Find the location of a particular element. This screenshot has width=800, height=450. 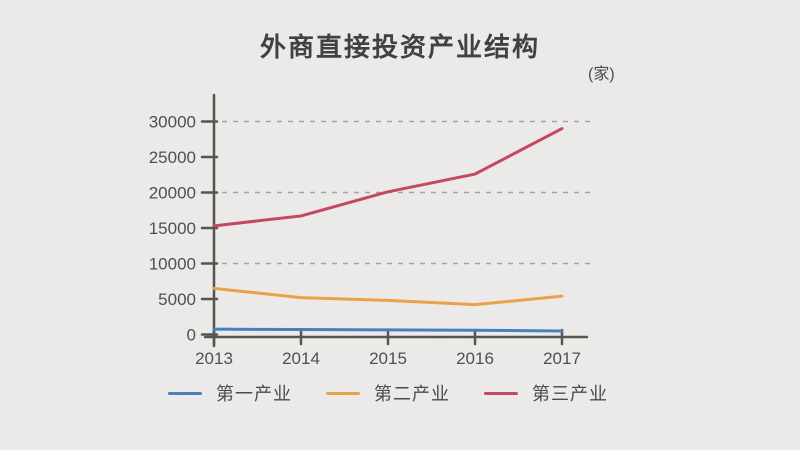

legend-swatch-tertiary is located at coordinates (501, 393).